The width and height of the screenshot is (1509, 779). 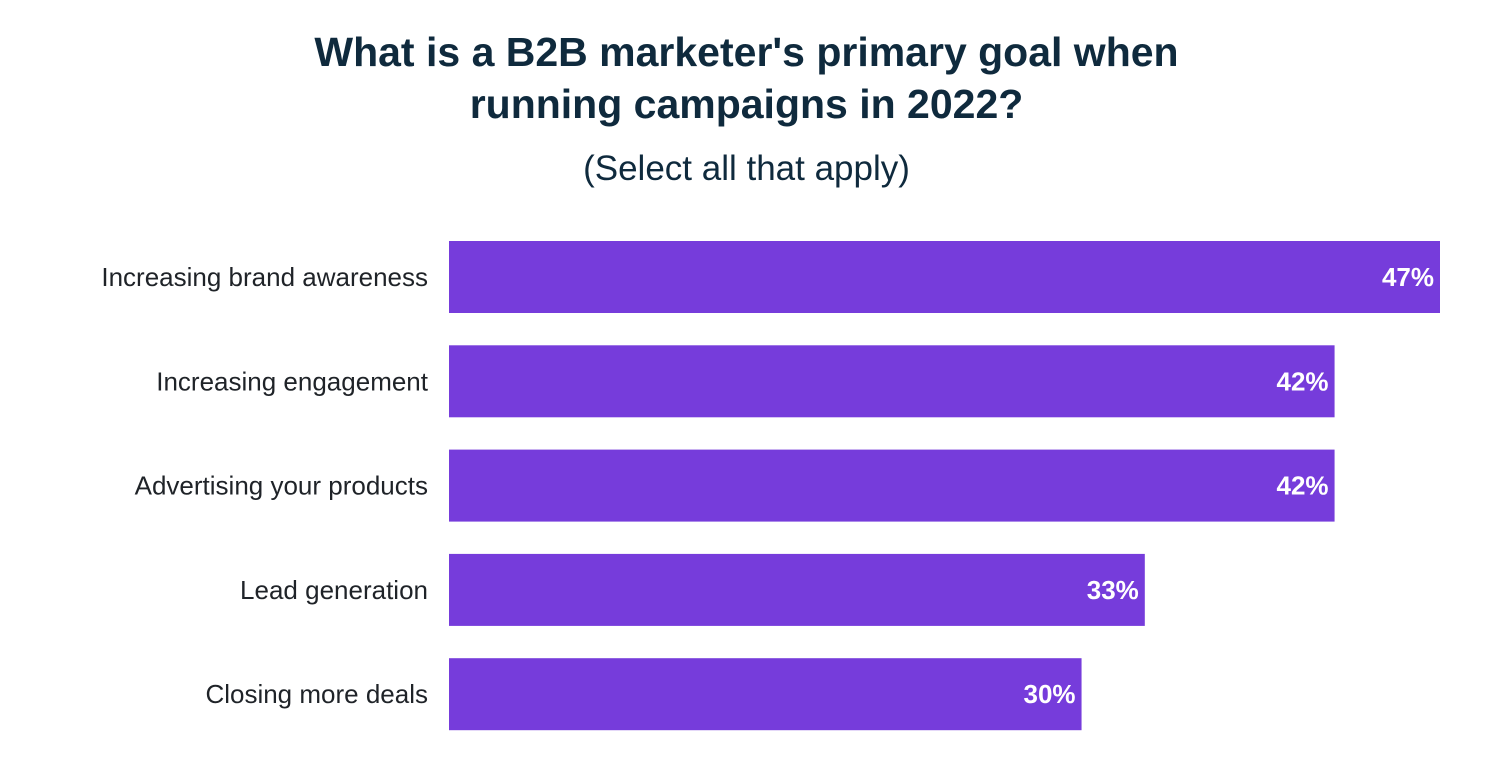 I want to click on category-label-2: Increasing engagement, so click(x=292, y=381).